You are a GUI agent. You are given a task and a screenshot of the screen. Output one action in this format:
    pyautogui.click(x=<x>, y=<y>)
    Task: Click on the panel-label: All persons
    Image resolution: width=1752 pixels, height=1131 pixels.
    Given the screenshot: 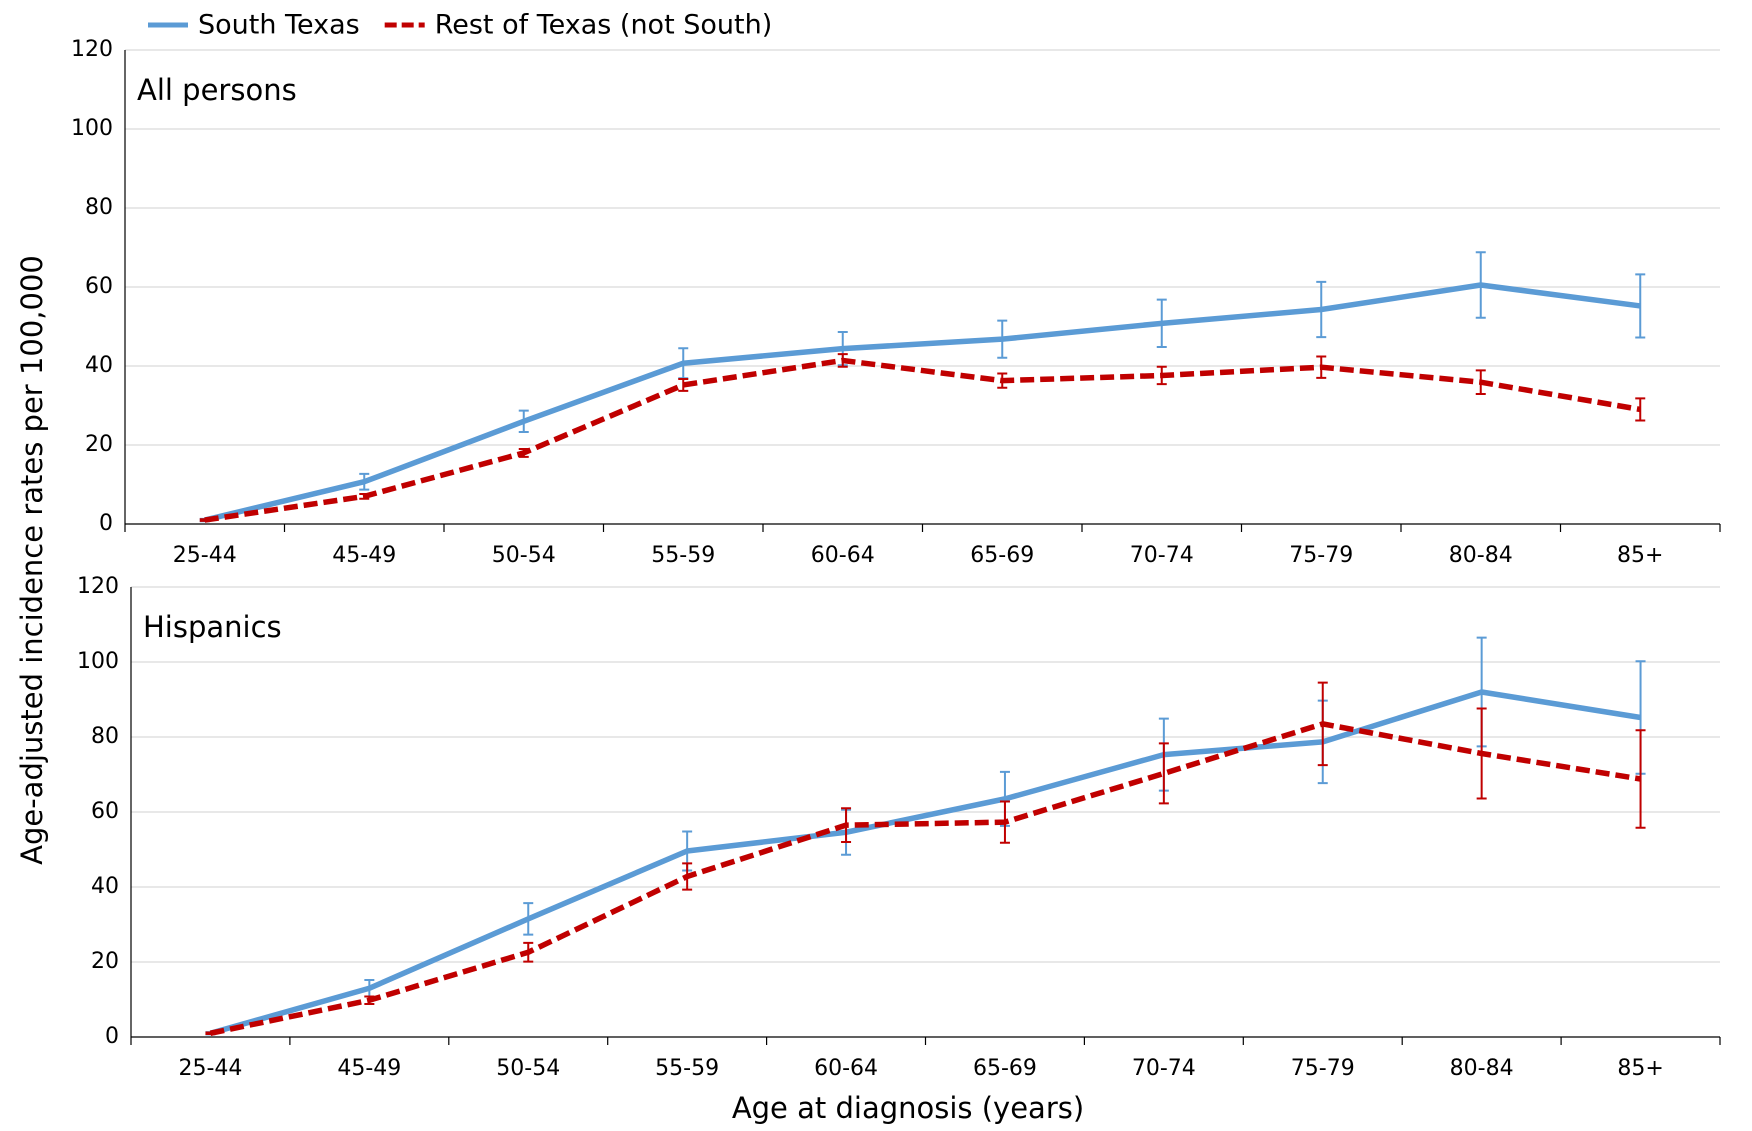 What is the action you would take?
    pyautogui.click(x=217, y=90)
    